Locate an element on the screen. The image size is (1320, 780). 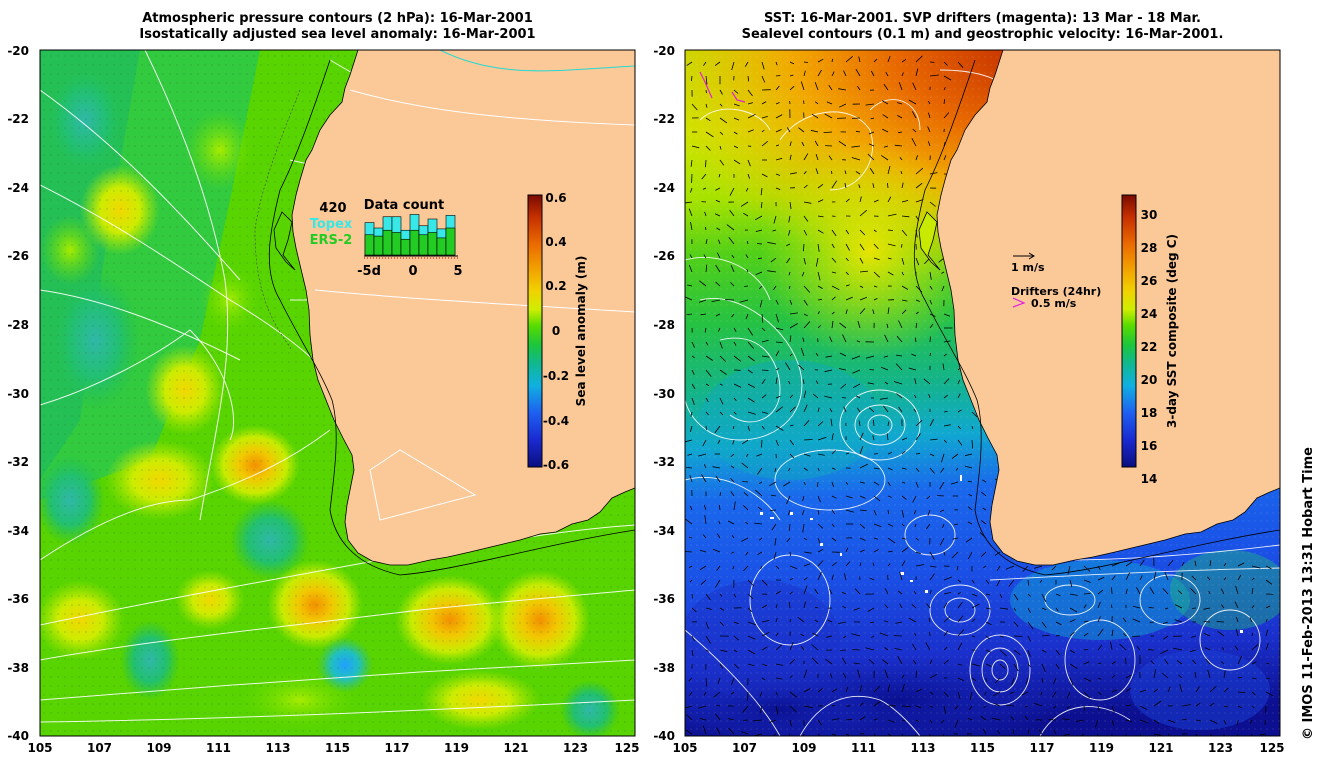
right-colorbar-scale is located at coordinates (1129, 331).